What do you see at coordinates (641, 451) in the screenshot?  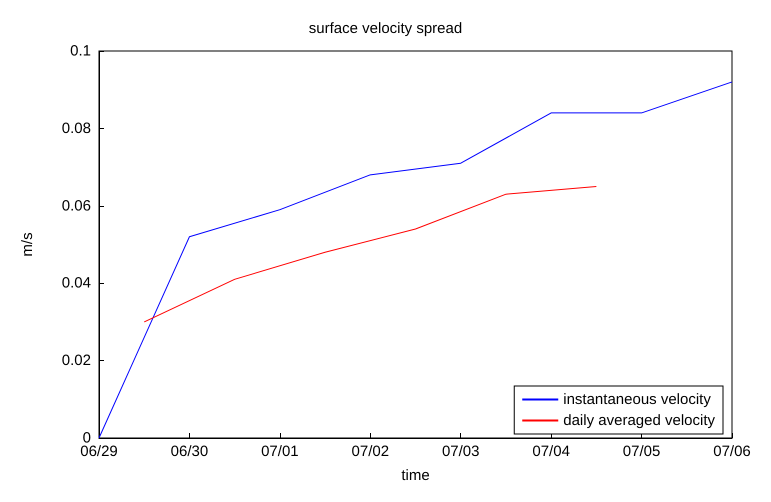 I see `x-tick-label: 07/05` at bounding box center [641, 451].